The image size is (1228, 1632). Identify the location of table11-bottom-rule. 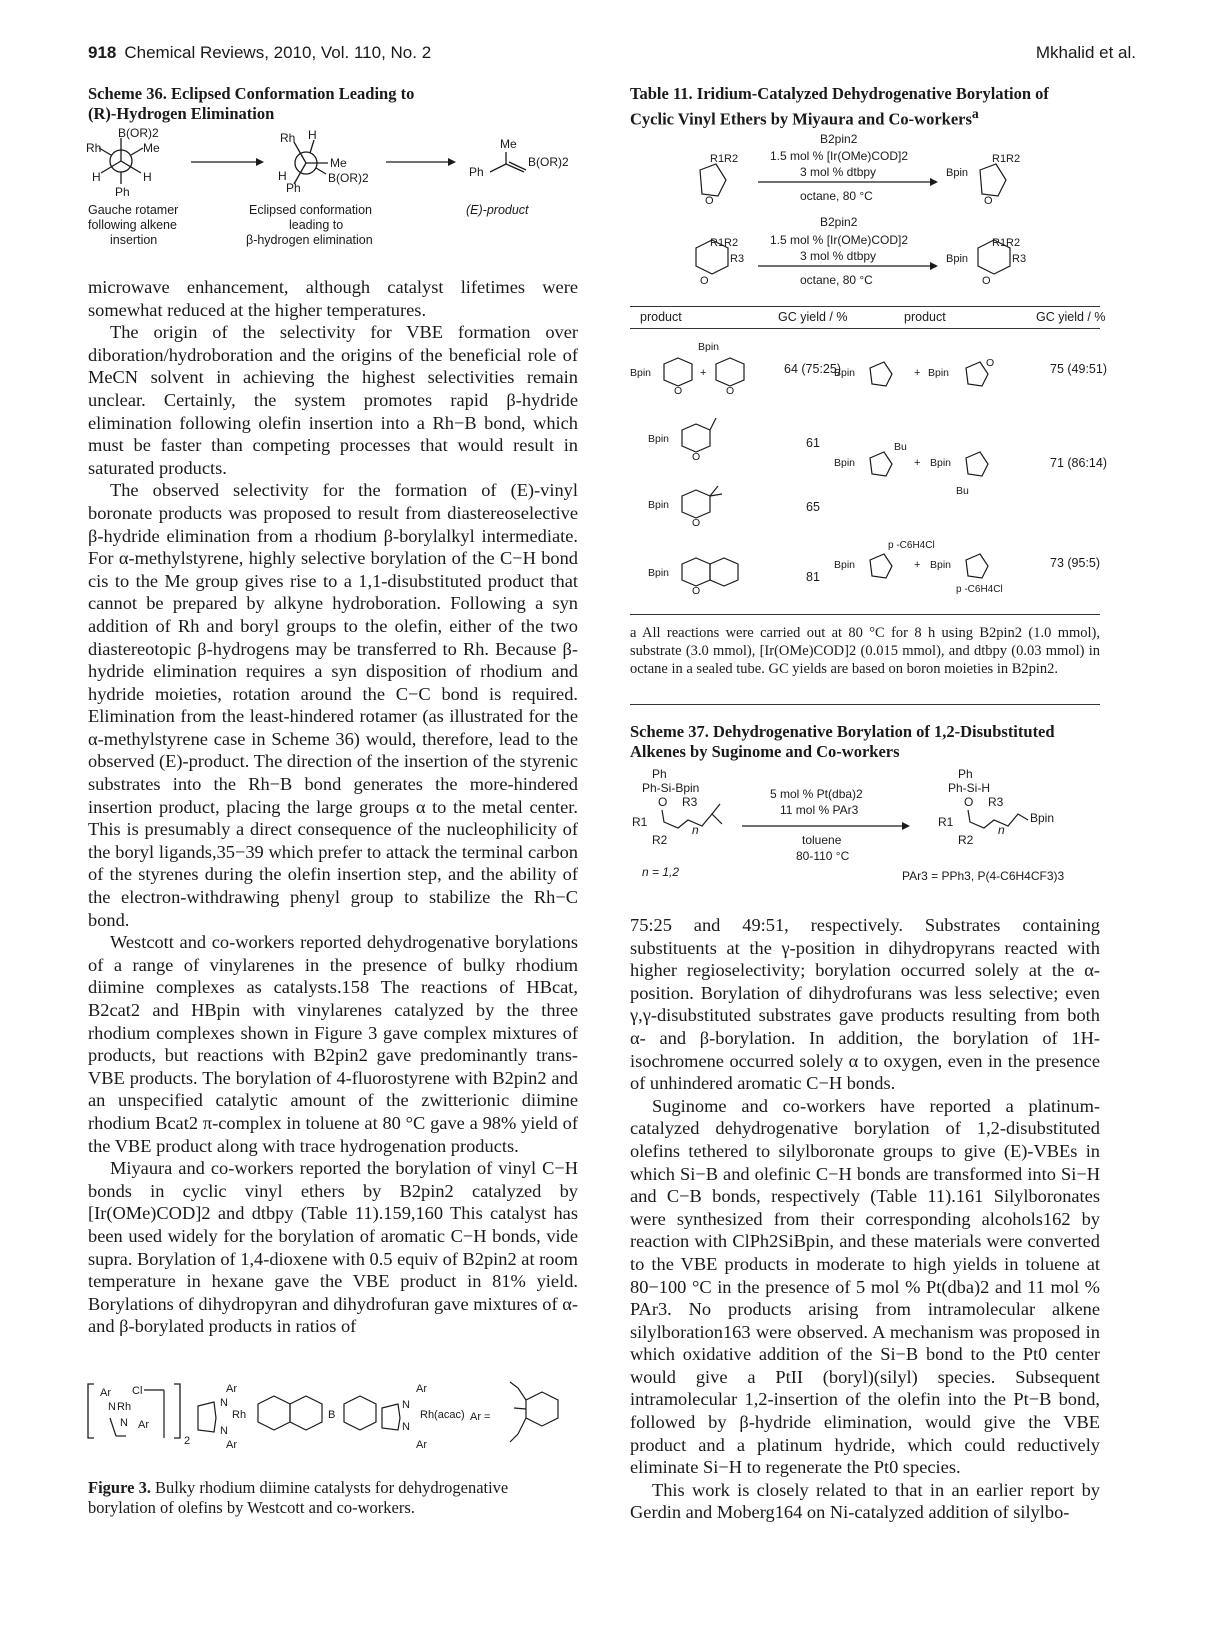
(865, 614).